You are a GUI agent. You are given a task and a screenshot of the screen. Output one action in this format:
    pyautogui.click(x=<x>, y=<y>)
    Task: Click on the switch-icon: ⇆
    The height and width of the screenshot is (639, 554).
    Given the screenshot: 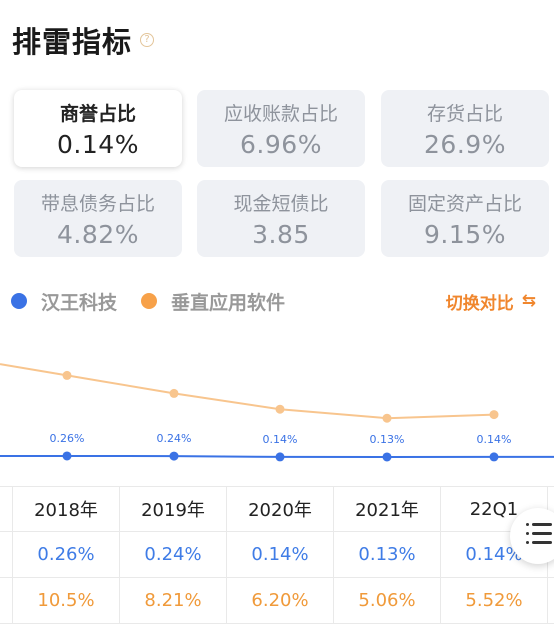 What is the action you would take?
    pyautogui.click(x=528, y=301)
    